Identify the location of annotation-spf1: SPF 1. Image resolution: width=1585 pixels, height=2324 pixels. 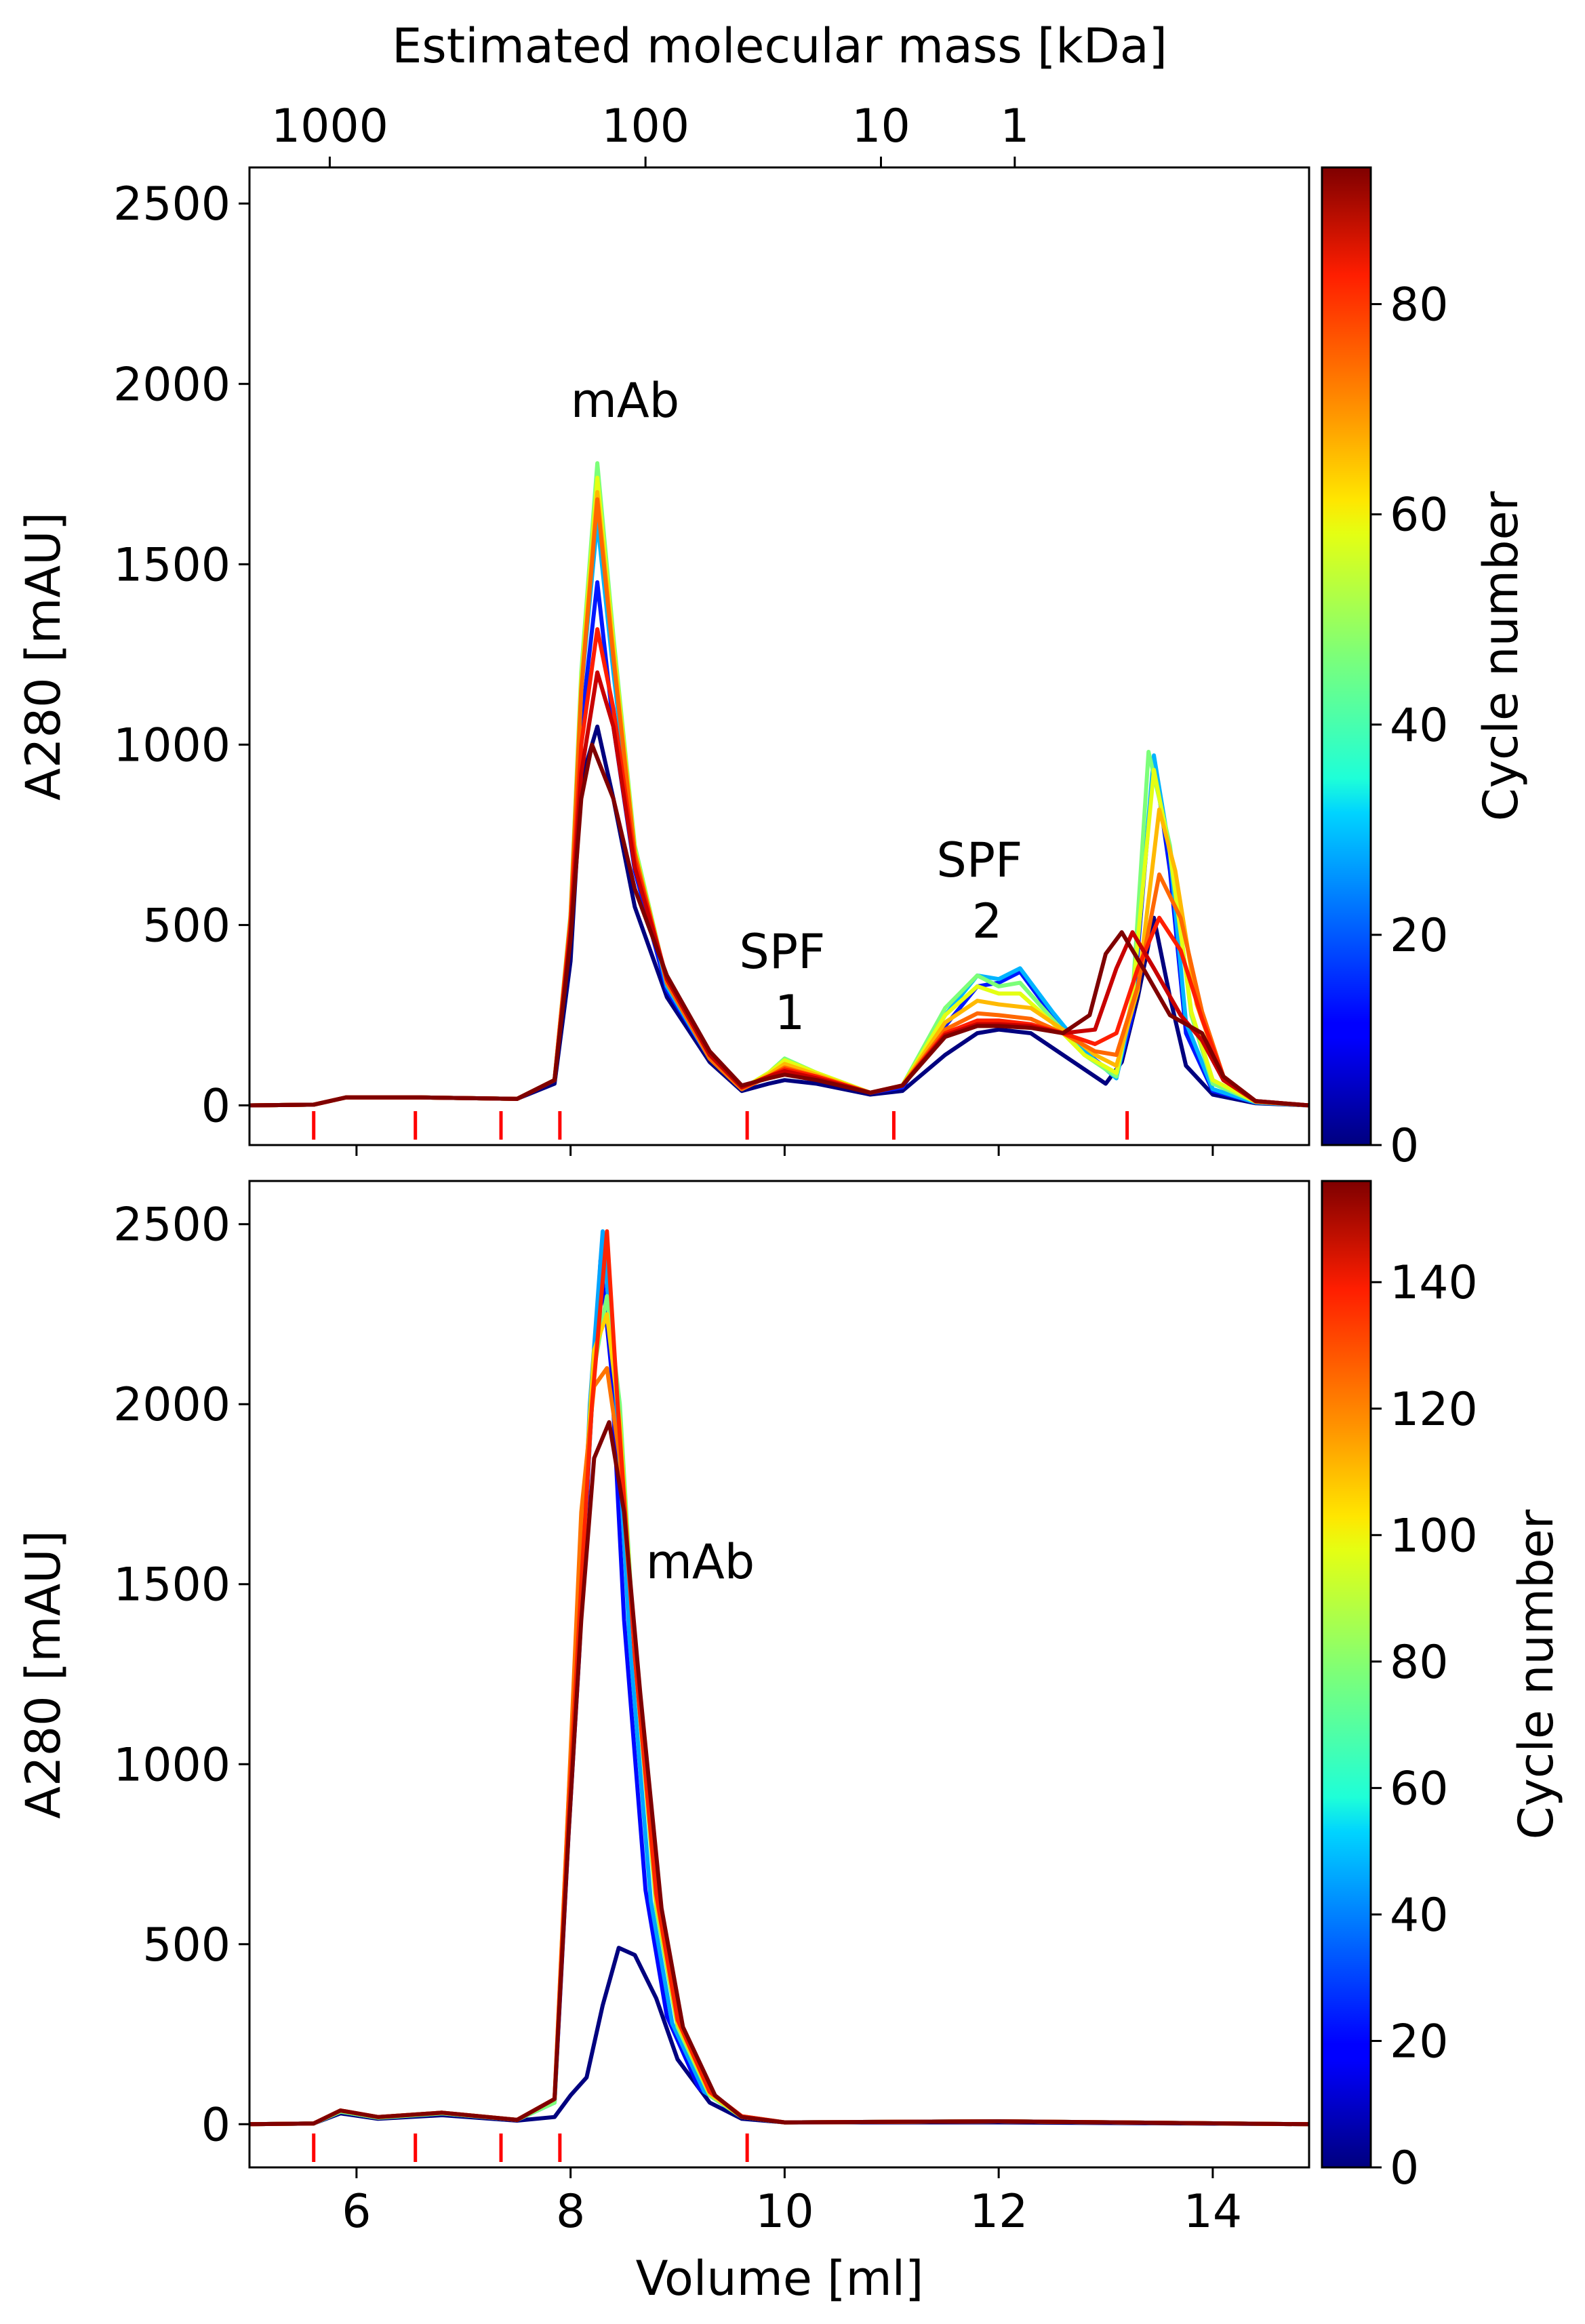
(789, 982).